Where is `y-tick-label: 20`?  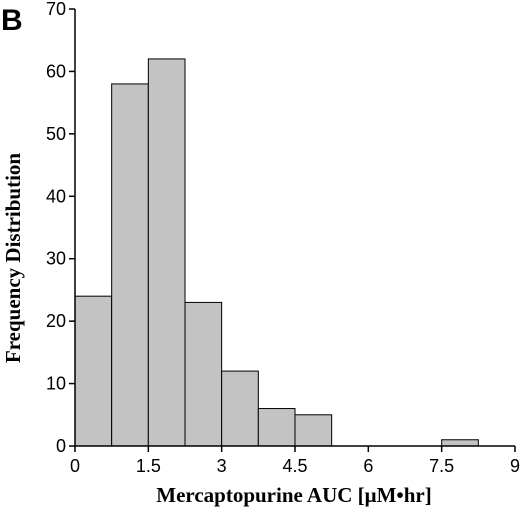
y-tick-label: 20 is located at coordinates (56, 321).